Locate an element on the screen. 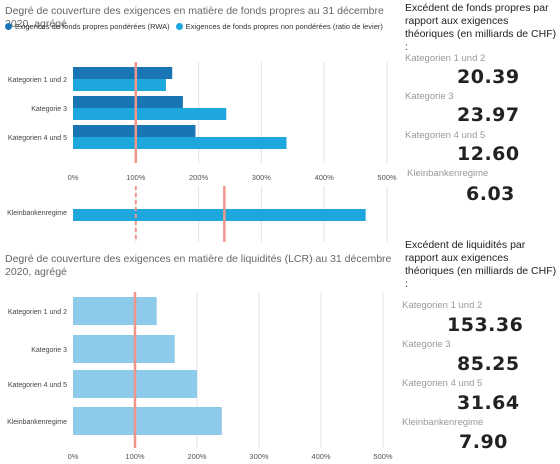 The height and width of the screenshot is (464, 560). liquidity-kpi-label-small: Kleinbankenregime is located at coordinates (443, 422).